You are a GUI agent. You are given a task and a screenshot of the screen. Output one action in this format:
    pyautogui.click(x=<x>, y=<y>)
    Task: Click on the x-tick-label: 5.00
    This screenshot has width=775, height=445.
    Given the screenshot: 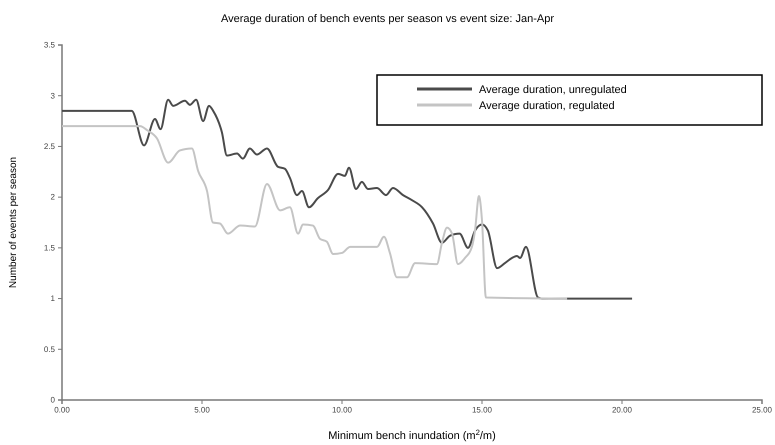 What is the action you would take?
    pyautogui.click(x=202, y=410)
    